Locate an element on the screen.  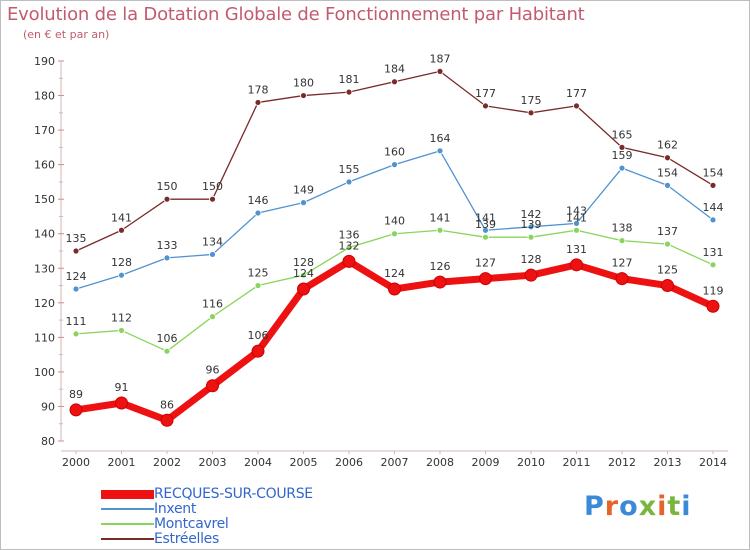
logo-letter: i is located at coordinates (686, 506).